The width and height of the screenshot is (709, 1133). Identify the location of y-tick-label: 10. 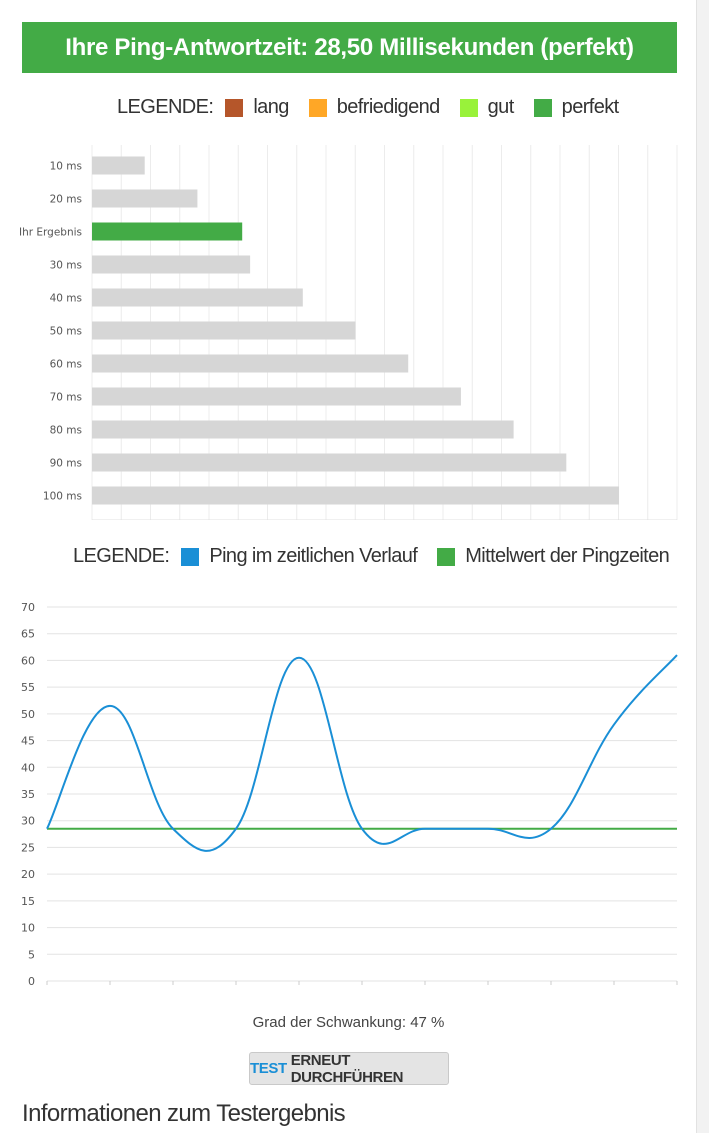
(28, 928).